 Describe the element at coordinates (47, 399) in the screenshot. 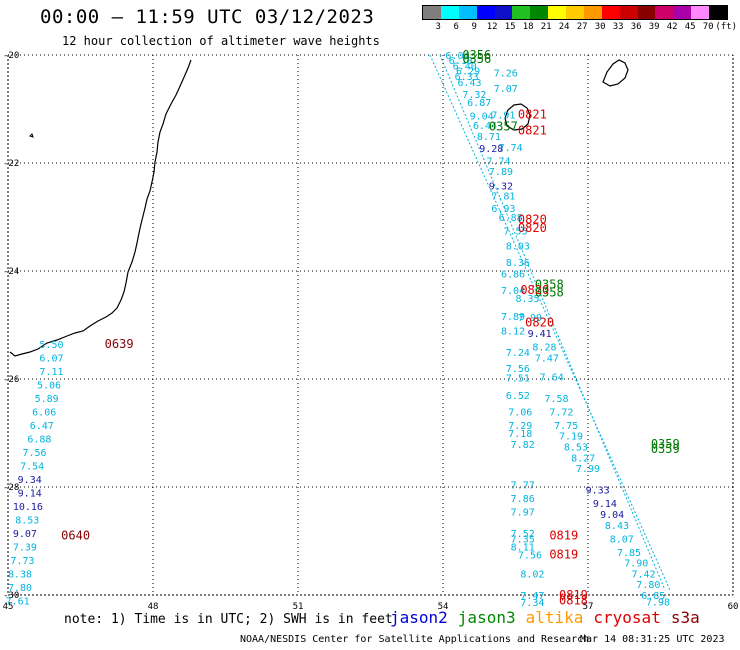

I see `wave-height-label: 5.89` at that location.